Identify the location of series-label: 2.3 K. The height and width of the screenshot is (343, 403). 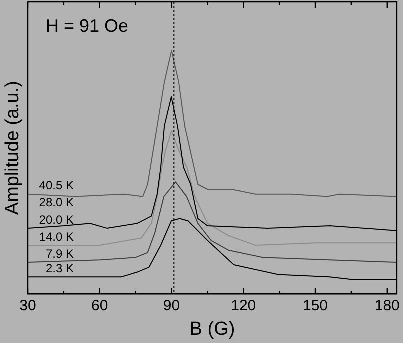
(60, 268).